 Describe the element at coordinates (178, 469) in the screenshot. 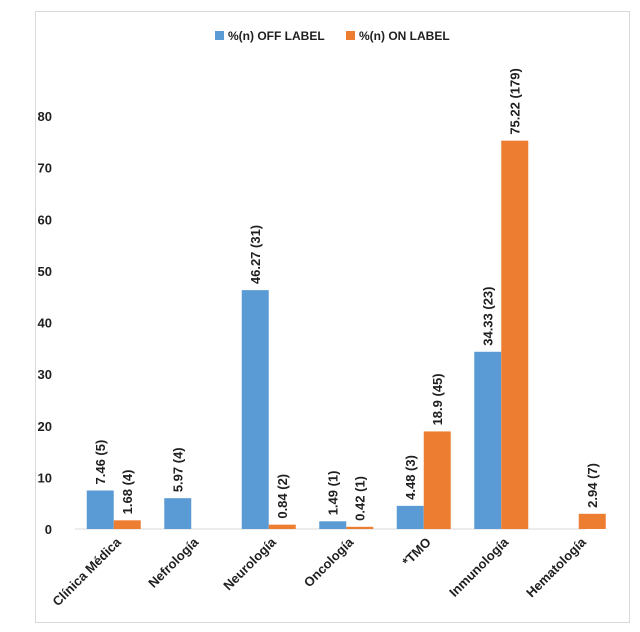

I see `data-label: 5.97 (4)` at that location.